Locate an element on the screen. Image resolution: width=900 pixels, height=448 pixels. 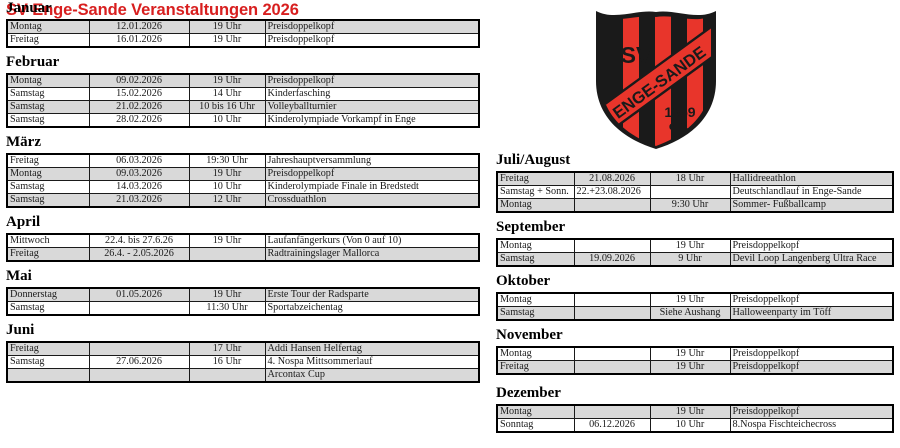
cell-date: 22.+23.08.2026 is located at coordinates (612, 192).